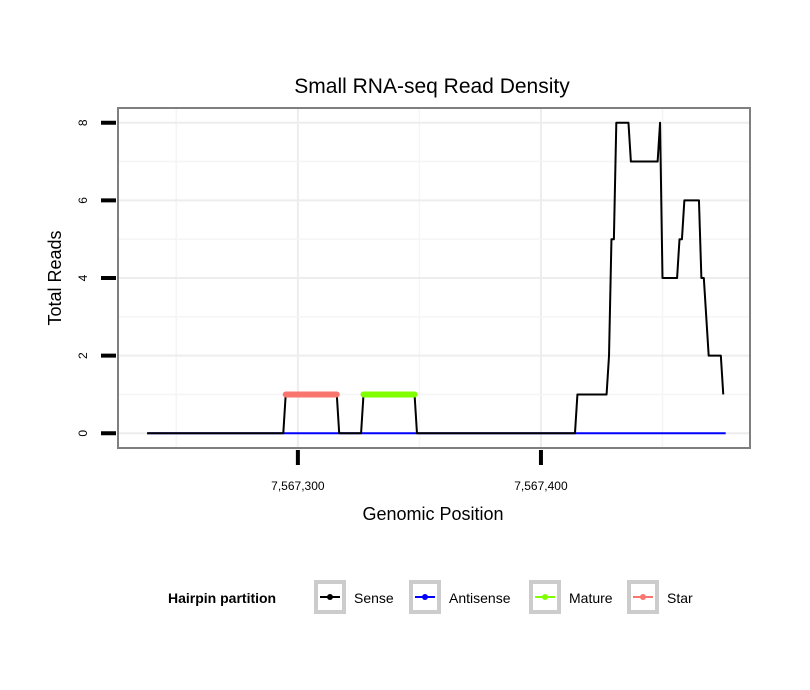 The width and height of the screenshot is (810, 690). I want to click on y-tick-label: 2, so click(83, 355).